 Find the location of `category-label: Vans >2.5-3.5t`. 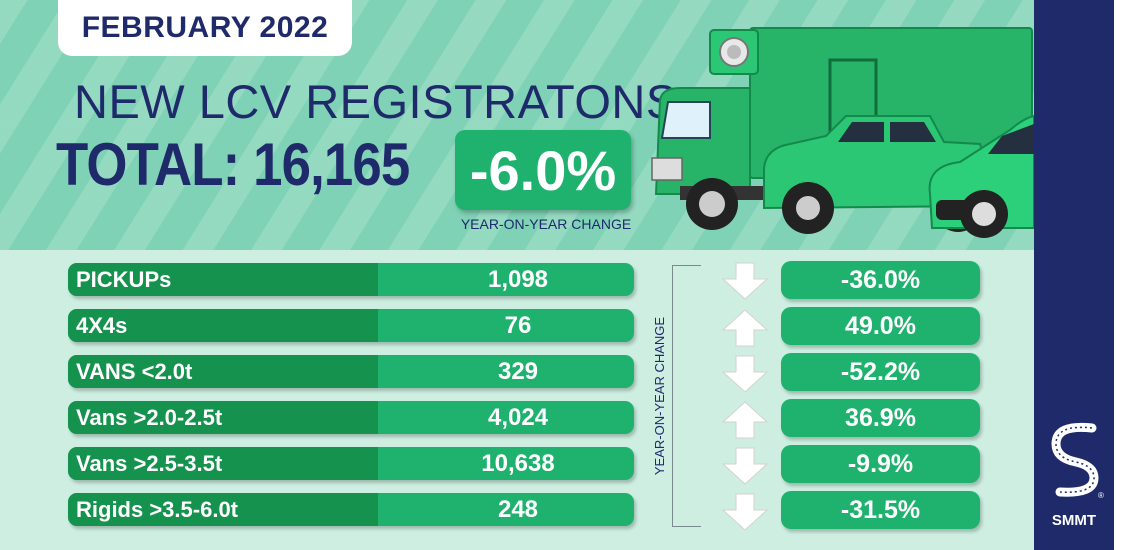

category-label: Vans >2.5-3.5t is located at coordinates (149, 463).